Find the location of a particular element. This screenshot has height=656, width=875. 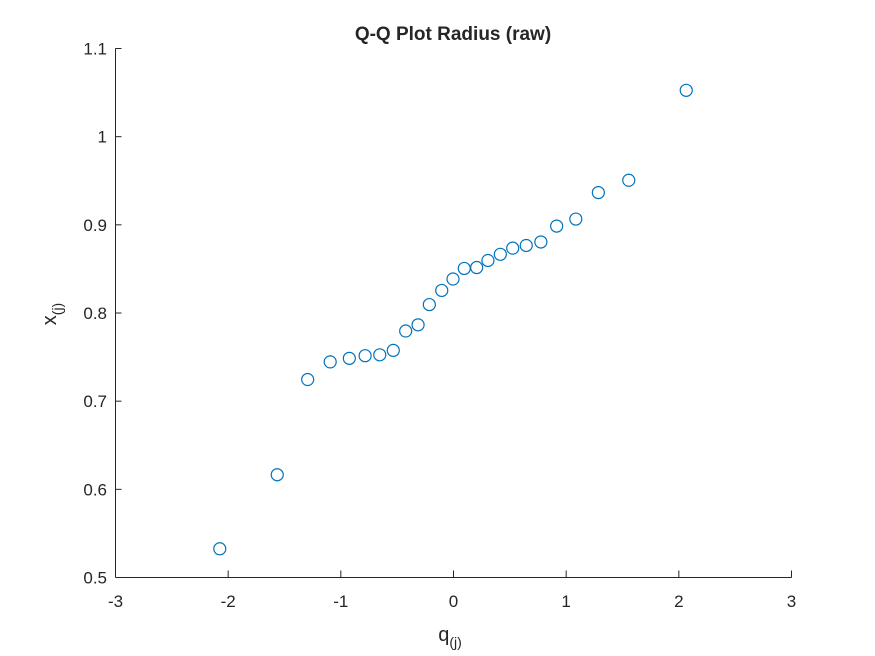

x-axis-ticks: -3 -2 -1 0 1 2 3 is located at coordinates (452, 590).